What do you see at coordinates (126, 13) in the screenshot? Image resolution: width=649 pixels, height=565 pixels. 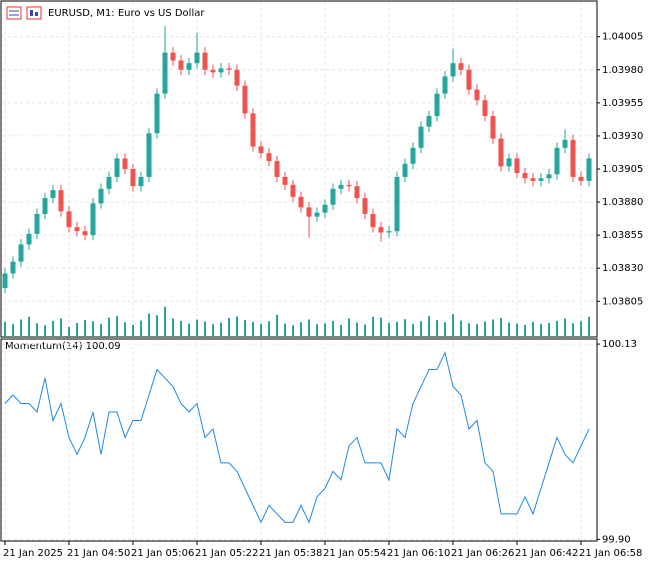 I see `chart-title: EURUSD, M1: Euro vs US Dollar` at bounding box center [126, 13].